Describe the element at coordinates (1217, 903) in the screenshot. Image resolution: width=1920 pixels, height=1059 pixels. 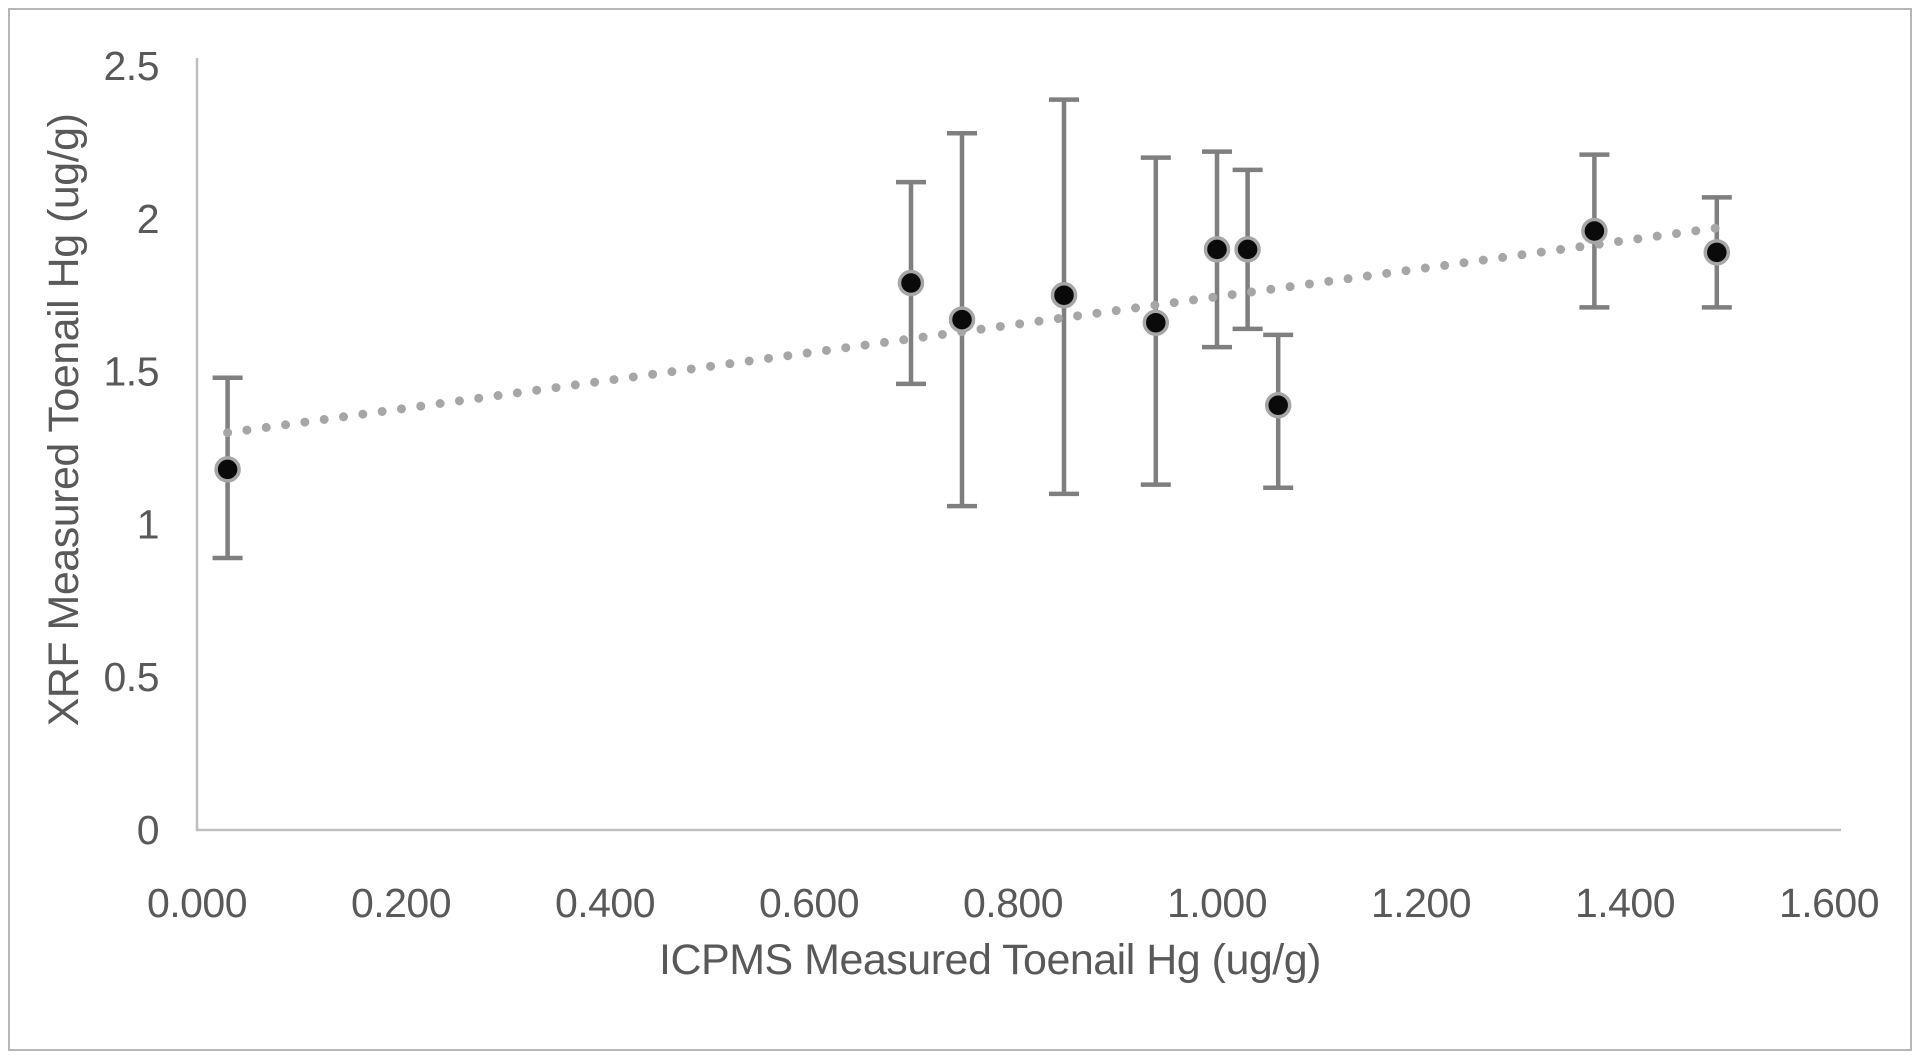
I see `x-tick-label: 1.000` at that location.